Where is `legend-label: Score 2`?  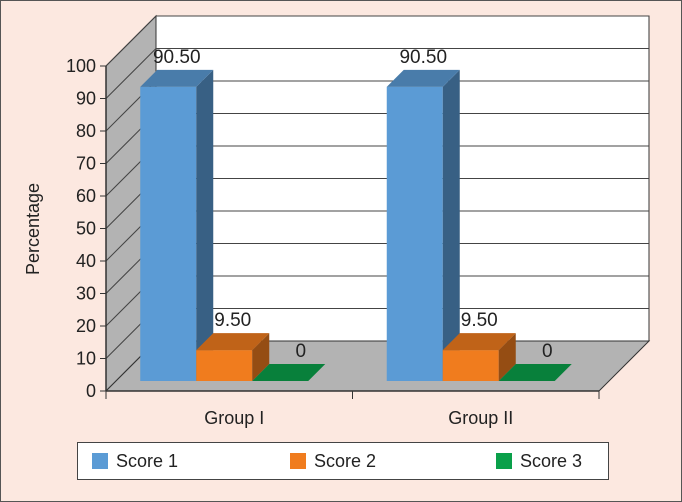
legend-label: Score 2 is located at coordinates (345, 460).